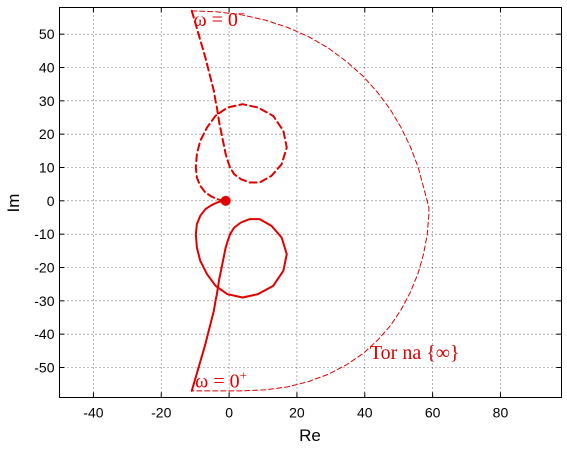  Describe the element at coordinates (47, 34) in the screenshot. I see `y-tick-label: 50` at that location.